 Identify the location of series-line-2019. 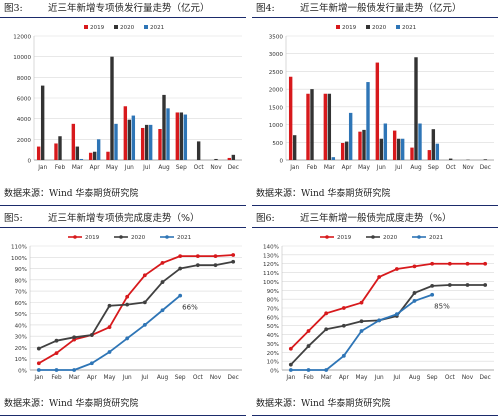
(136, 309).